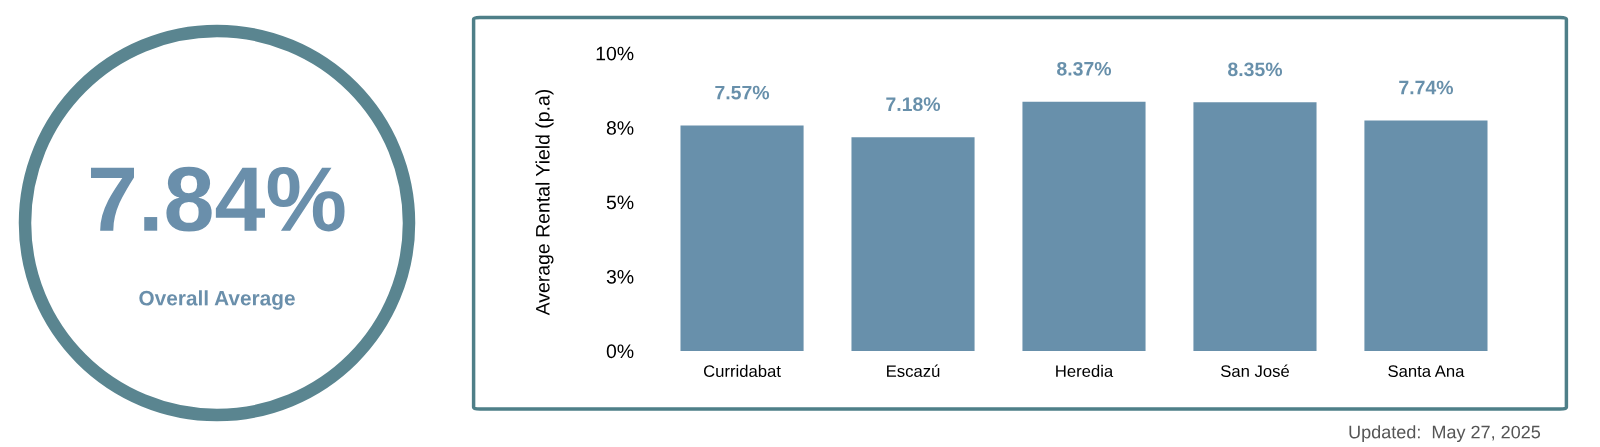 The image size is (1600, 447). Describe the element at coordinates (1426, 371) in the screenshot. I see `x-tick-label: Santa Ana` at that location.